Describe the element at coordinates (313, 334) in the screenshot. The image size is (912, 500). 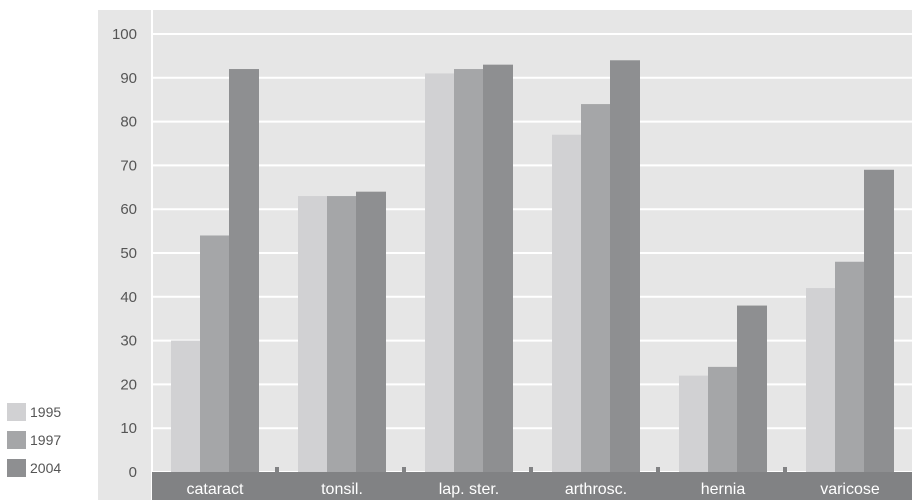
I see `bar-1995-tonsil` at that location.